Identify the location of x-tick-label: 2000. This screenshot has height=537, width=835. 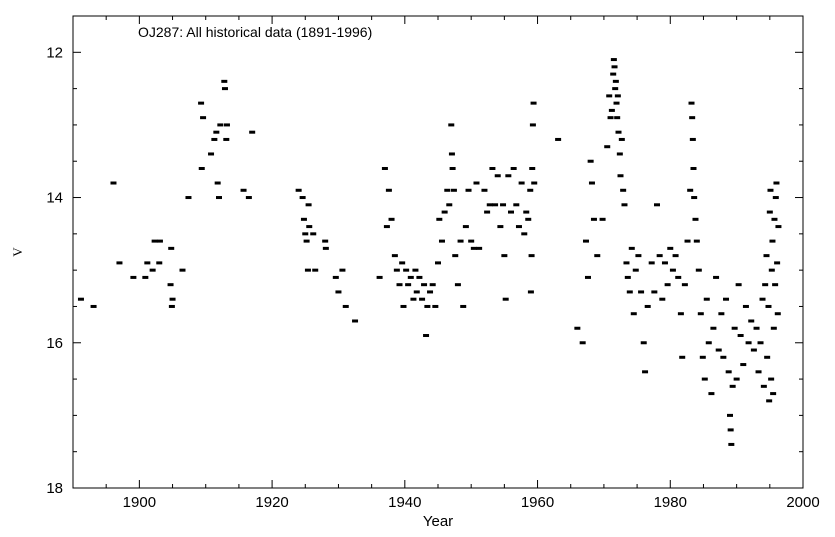
(802, 502).